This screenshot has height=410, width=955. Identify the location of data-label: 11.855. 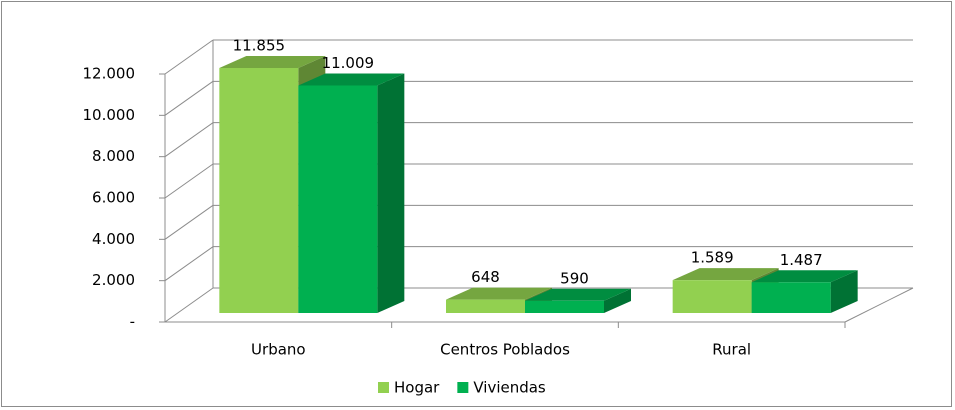
(259, 45).